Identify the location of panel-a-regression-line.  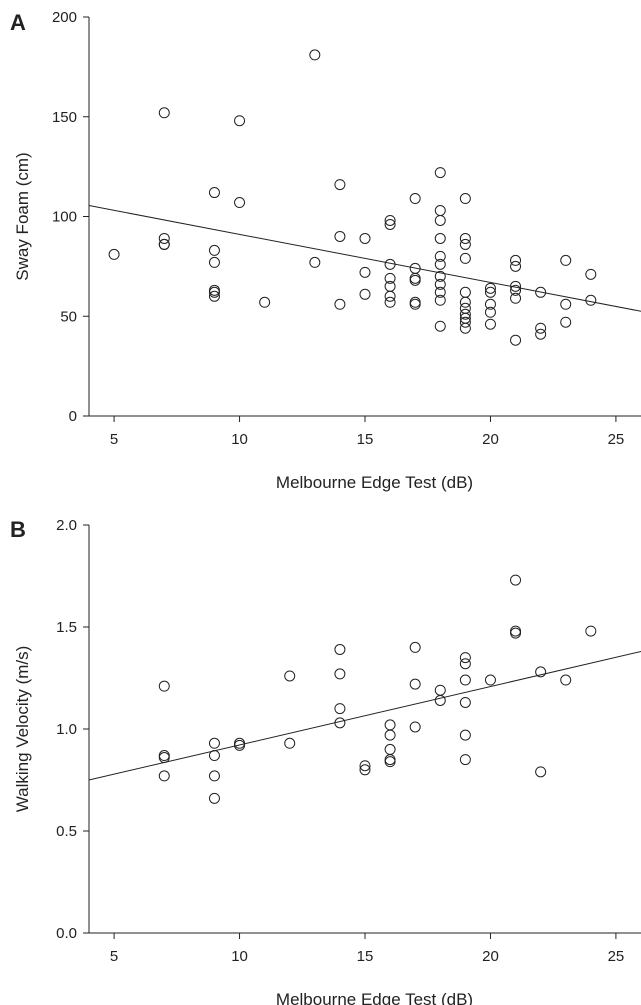
(364, 258).